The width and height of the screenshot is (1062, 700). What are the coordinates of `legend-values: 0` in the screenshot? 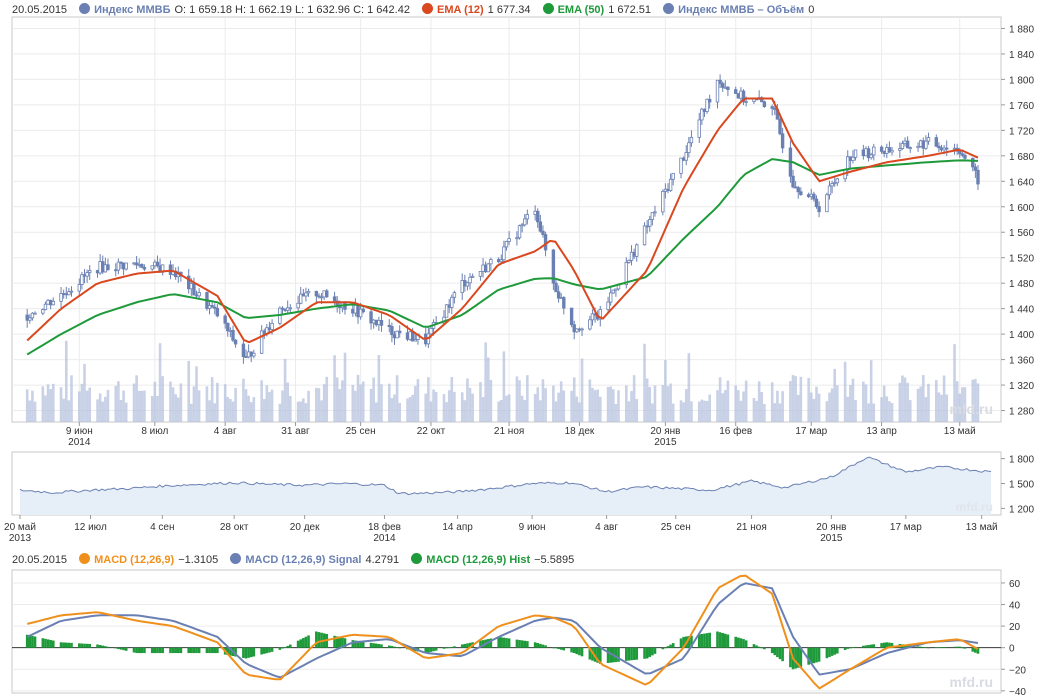 It's located at (811, 10).